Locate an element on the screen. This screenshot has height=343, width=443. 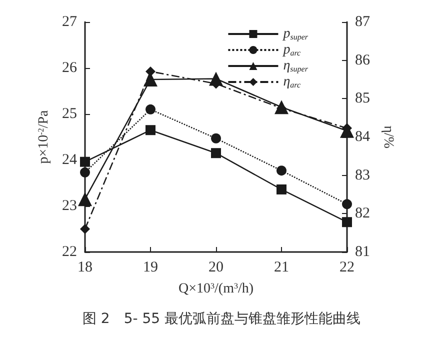
x-tick-label: 21 is located at coordinates (281, 268).